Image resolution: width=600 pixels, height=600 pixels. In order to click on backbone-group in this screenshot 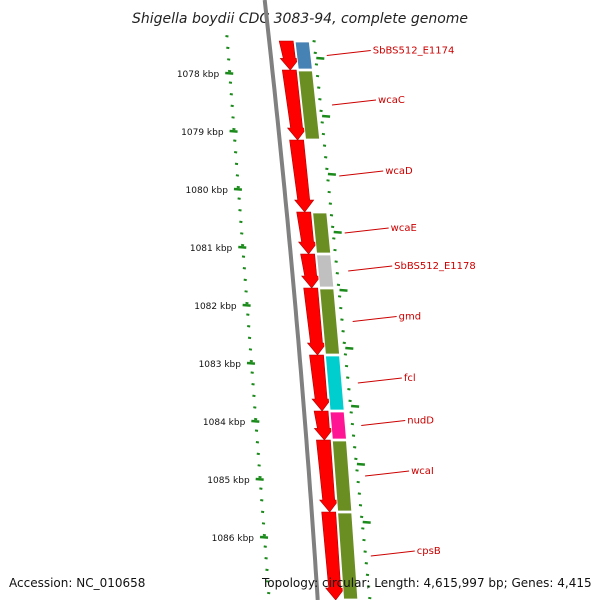, I will do `click(291, 300)`.